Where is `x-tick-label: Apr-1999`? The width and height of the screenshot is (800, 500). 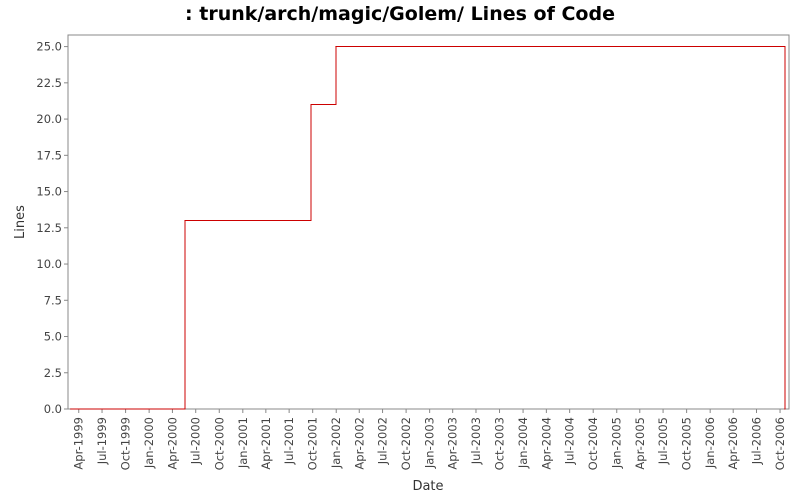 x-tick-label: Apr-1999 is located at coordinates (79, 443).